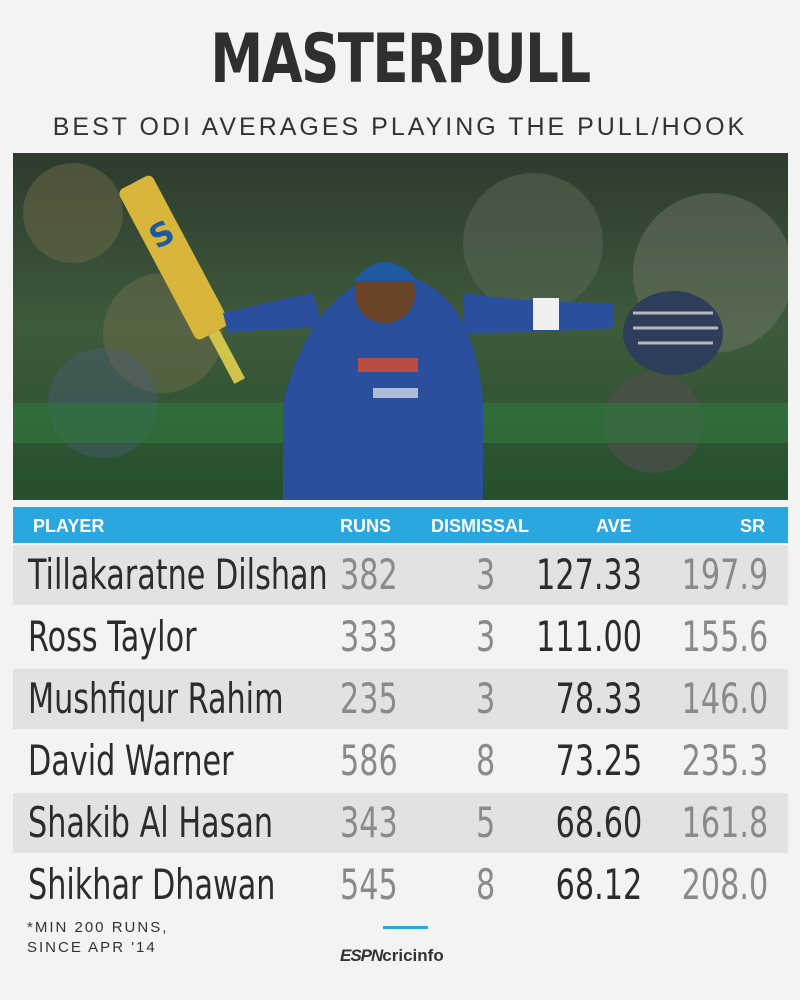 This screenshot has width=800, height=1000. I want to click on header-sr: SR, so click(753, 526).